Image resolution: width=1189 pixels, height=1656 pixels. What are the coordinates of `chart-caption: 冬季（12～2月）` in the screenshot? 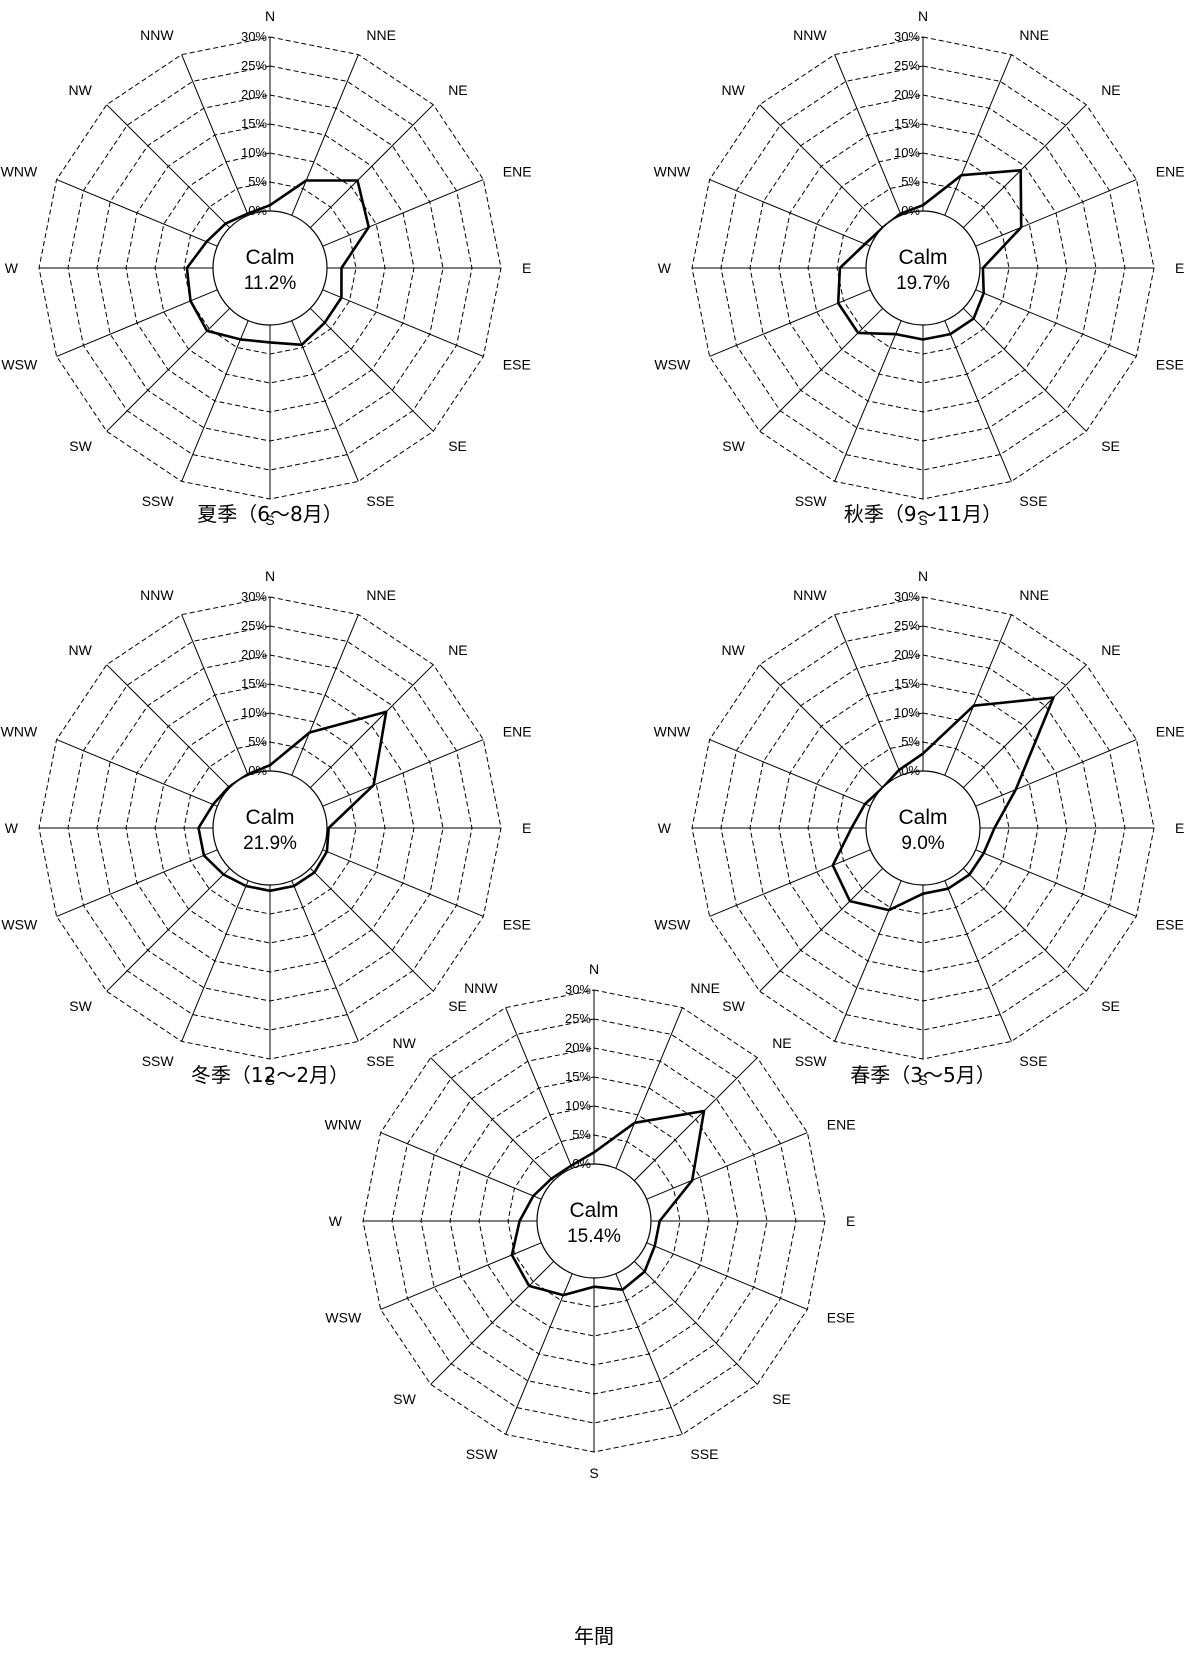 It's located at (270, 1075).